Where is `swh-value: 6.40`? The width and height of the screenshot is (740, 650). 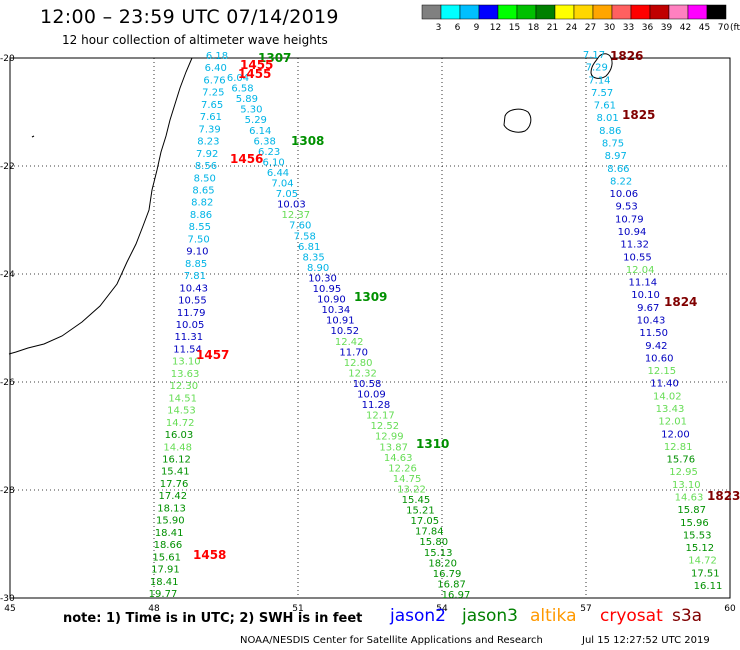
swh-value: 6.40 is located at coordinates (216, 68).